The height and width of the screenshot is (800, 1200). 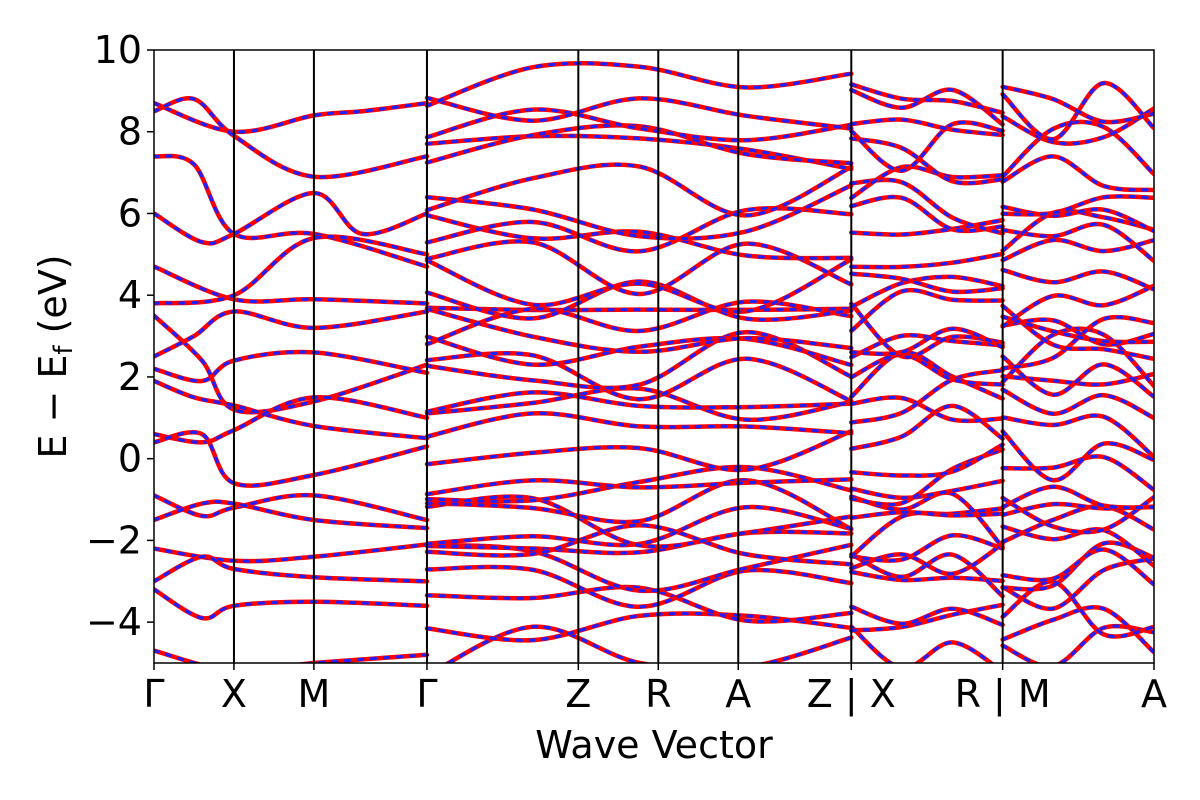 I want to click on y-tick-label: 10, so click(x=118, y=50).